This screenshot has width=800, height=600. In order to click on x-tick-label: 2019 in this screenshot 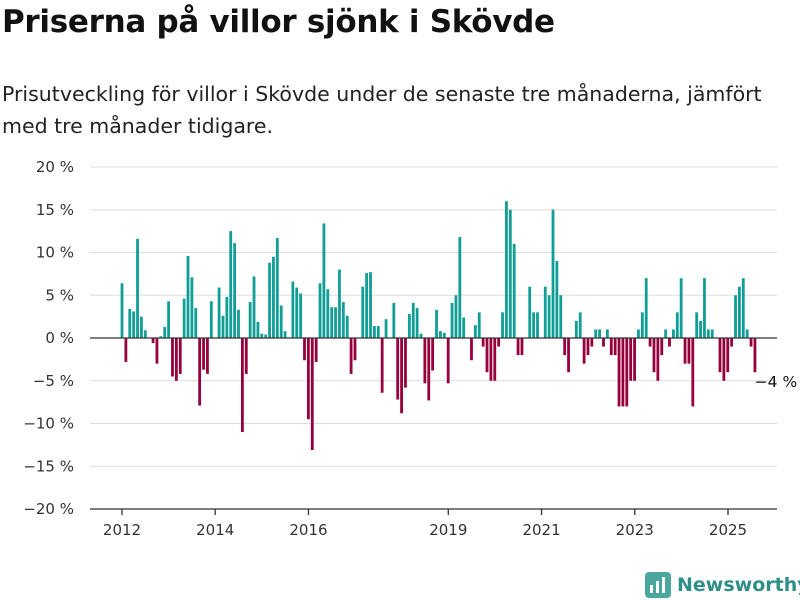, I will do `click(448, 530)`.